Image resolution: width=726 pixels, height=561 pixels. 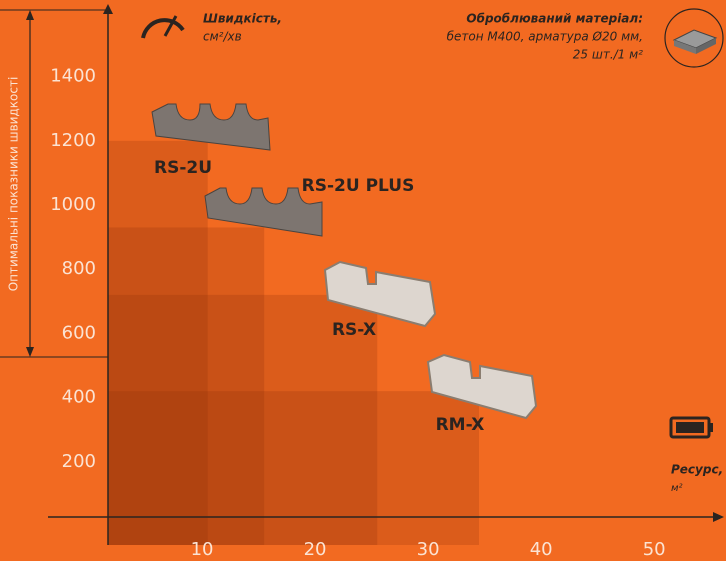 What do you see at coordinates (222, 37) in the screenshot?
I see `speed-unit: см²/хв` at bounding box center [222, 37].